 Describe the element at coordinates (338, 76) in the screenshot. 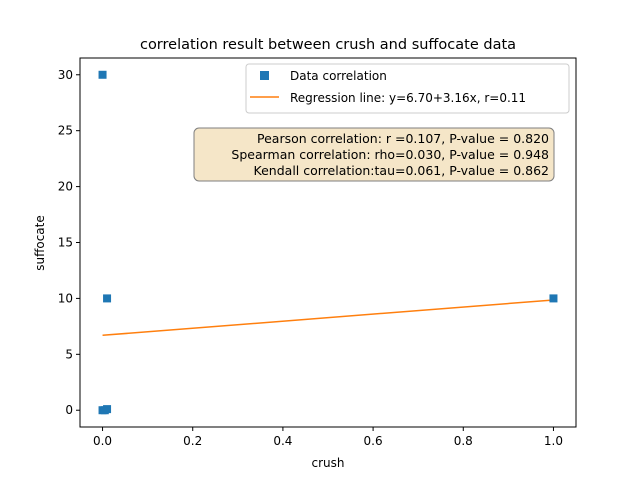

I see `legend-label-data-correlation: Data correlation` at that location.